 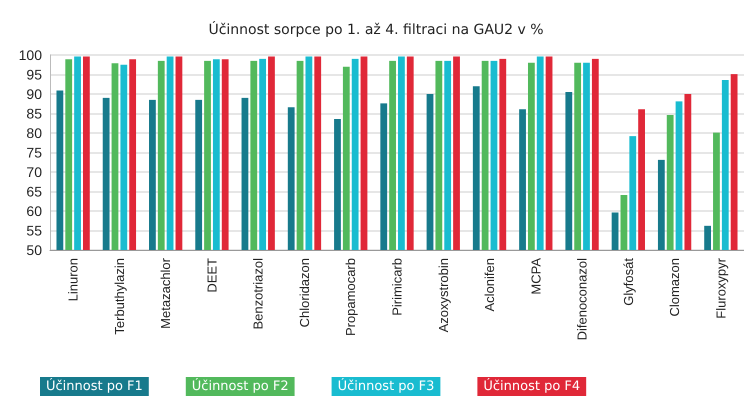 I want to click on x-tick-label: Glyfosát, so click(x=628, y=282).